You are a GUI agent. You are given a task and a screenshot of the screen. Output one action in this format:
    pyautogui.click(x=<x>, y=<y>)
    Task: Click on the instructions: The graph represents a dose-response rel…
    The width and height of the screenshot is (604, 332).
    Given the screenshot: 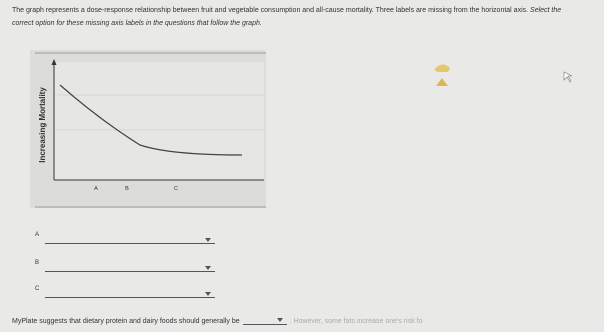 What is the action you would take?
    pyautogui.click(x=292, y=17)
    